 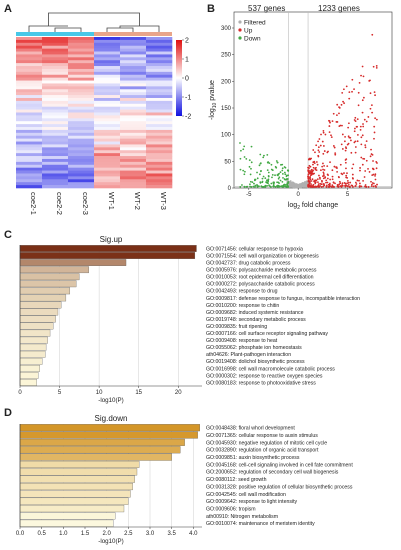 What do you see at coordinates (128, 534) in the screenshot?
I see `x-tick-label: 2.5` at bounding box center [128, 534].